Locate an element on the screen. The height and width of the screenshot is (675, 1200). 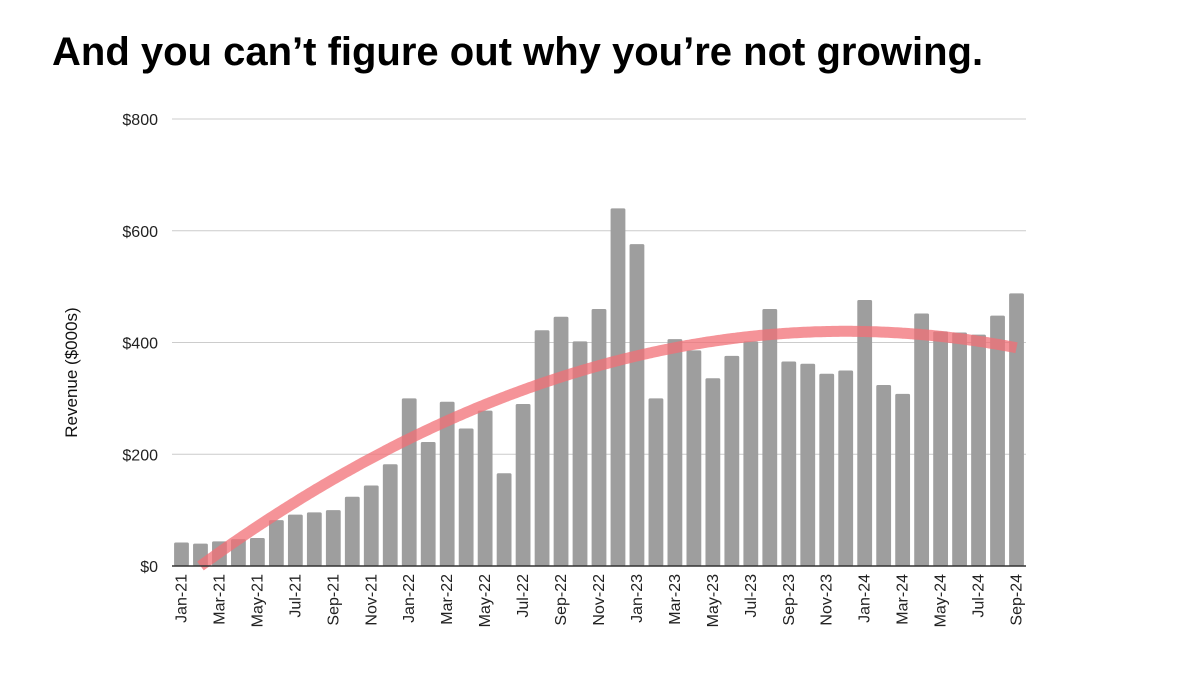
x-tick-label: Jan-21 is located at coordinates (181, 598).